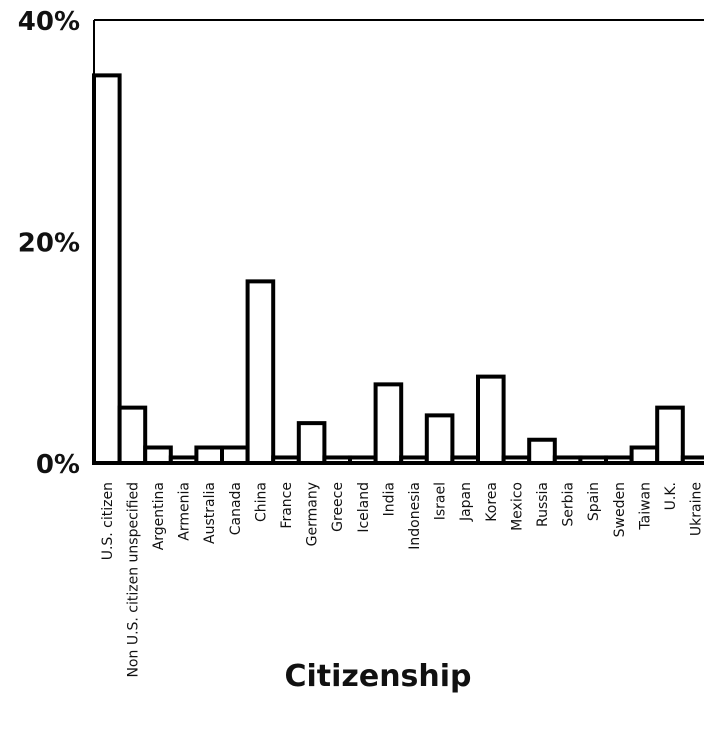 The width and height of the screenshot is (704, 738). What do you see at coordinates (569, 504) in the screenshot?
I see `x-category-label: Serbia` at bounding box center [569, 504].